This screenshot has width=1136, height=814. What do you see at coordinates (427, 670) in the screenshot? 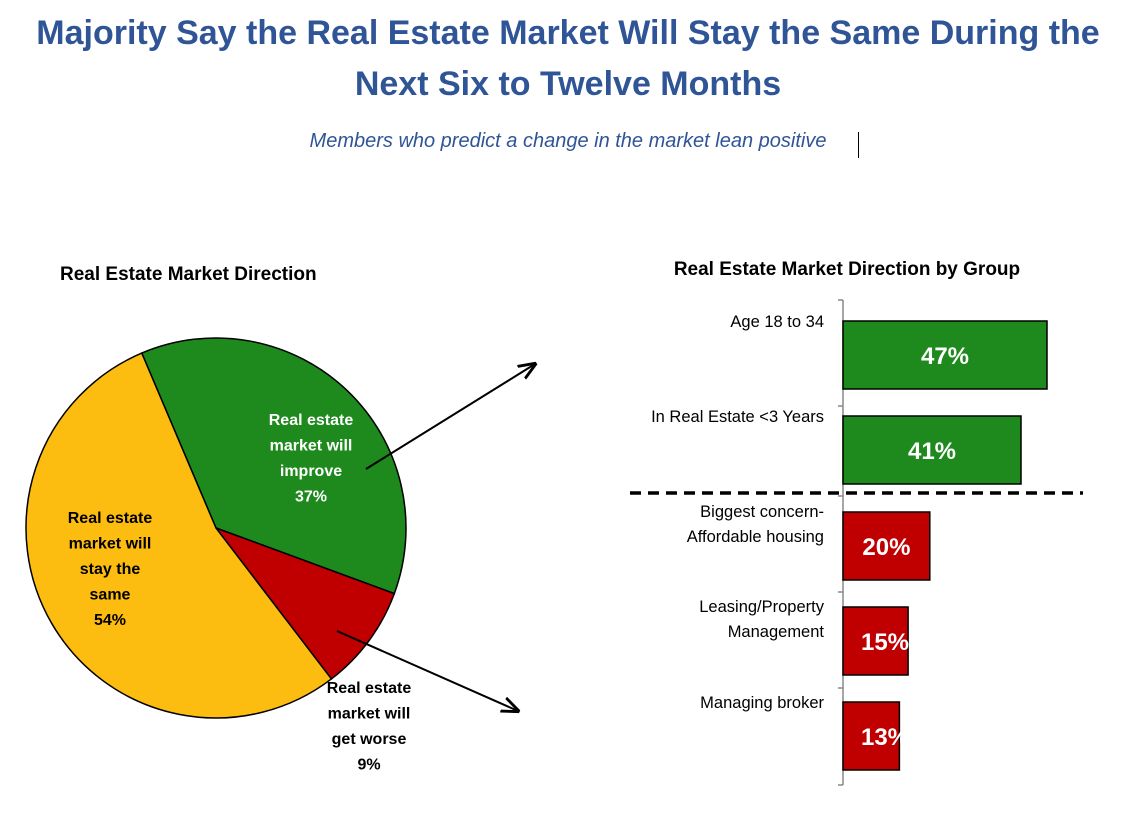
I see `worse-arrow` at bounding box center [427, 670].